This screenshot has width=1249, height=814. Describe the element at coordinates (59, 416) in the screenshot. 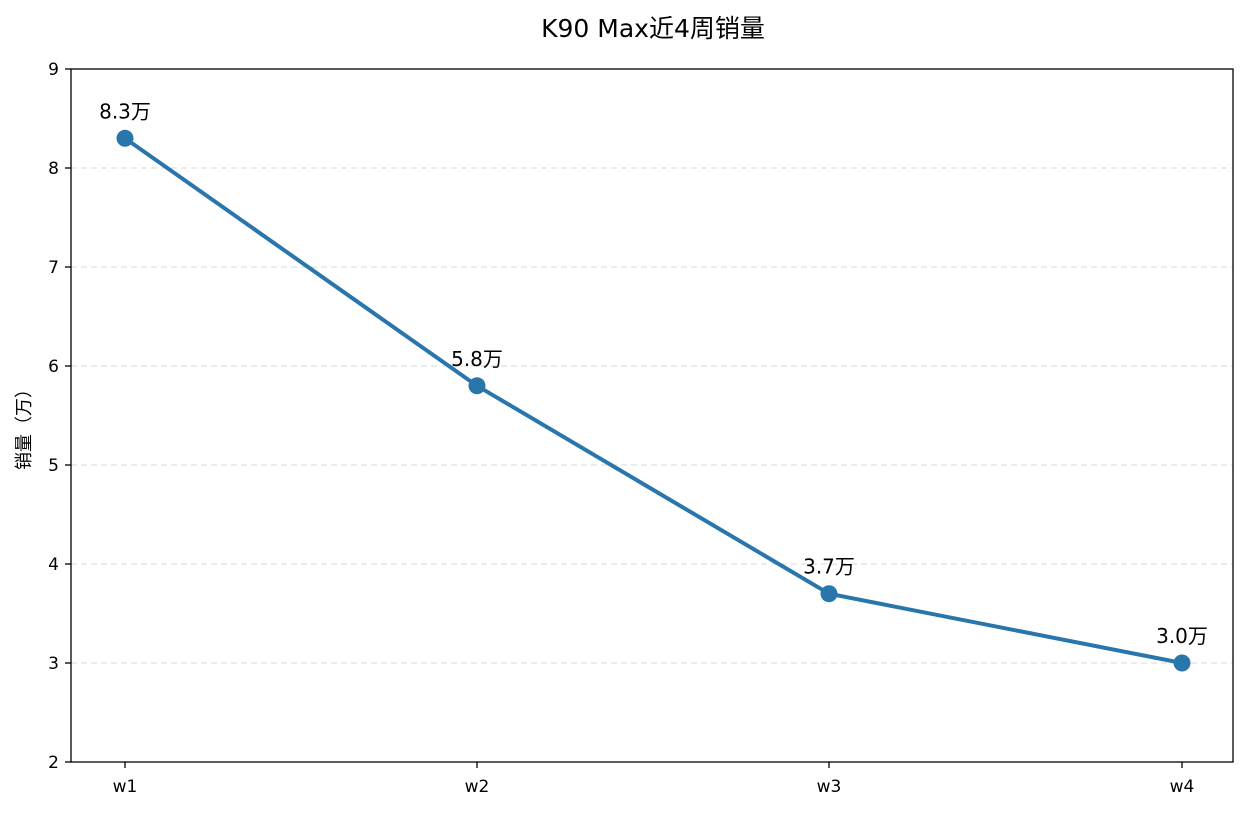

I see `y-axis-ticks: 2 3 4 5 6 7 8 9` at that location.